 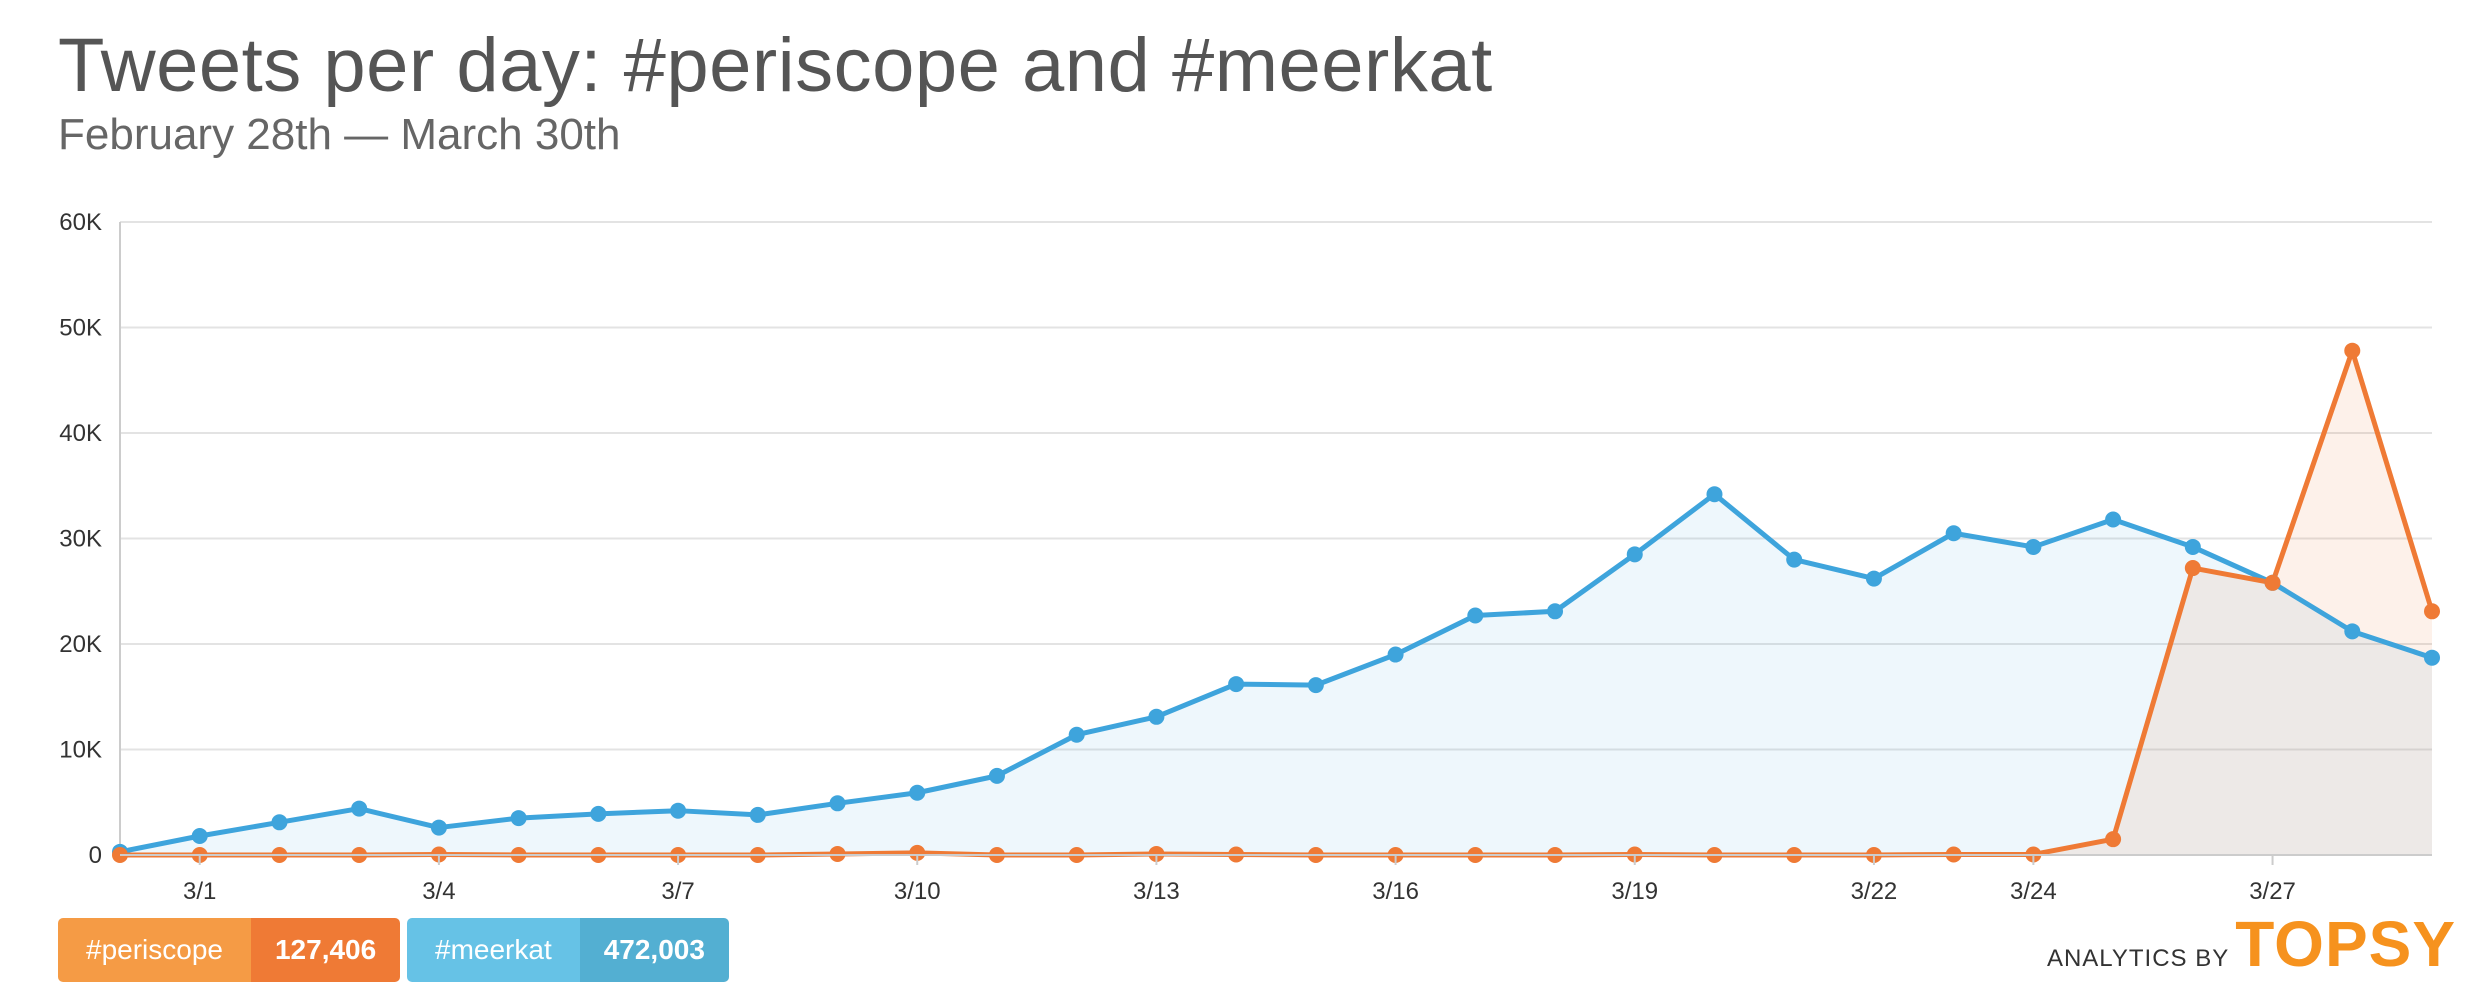 I want to click on x-tick-label: 3/19, so click(x=1634, y=889).